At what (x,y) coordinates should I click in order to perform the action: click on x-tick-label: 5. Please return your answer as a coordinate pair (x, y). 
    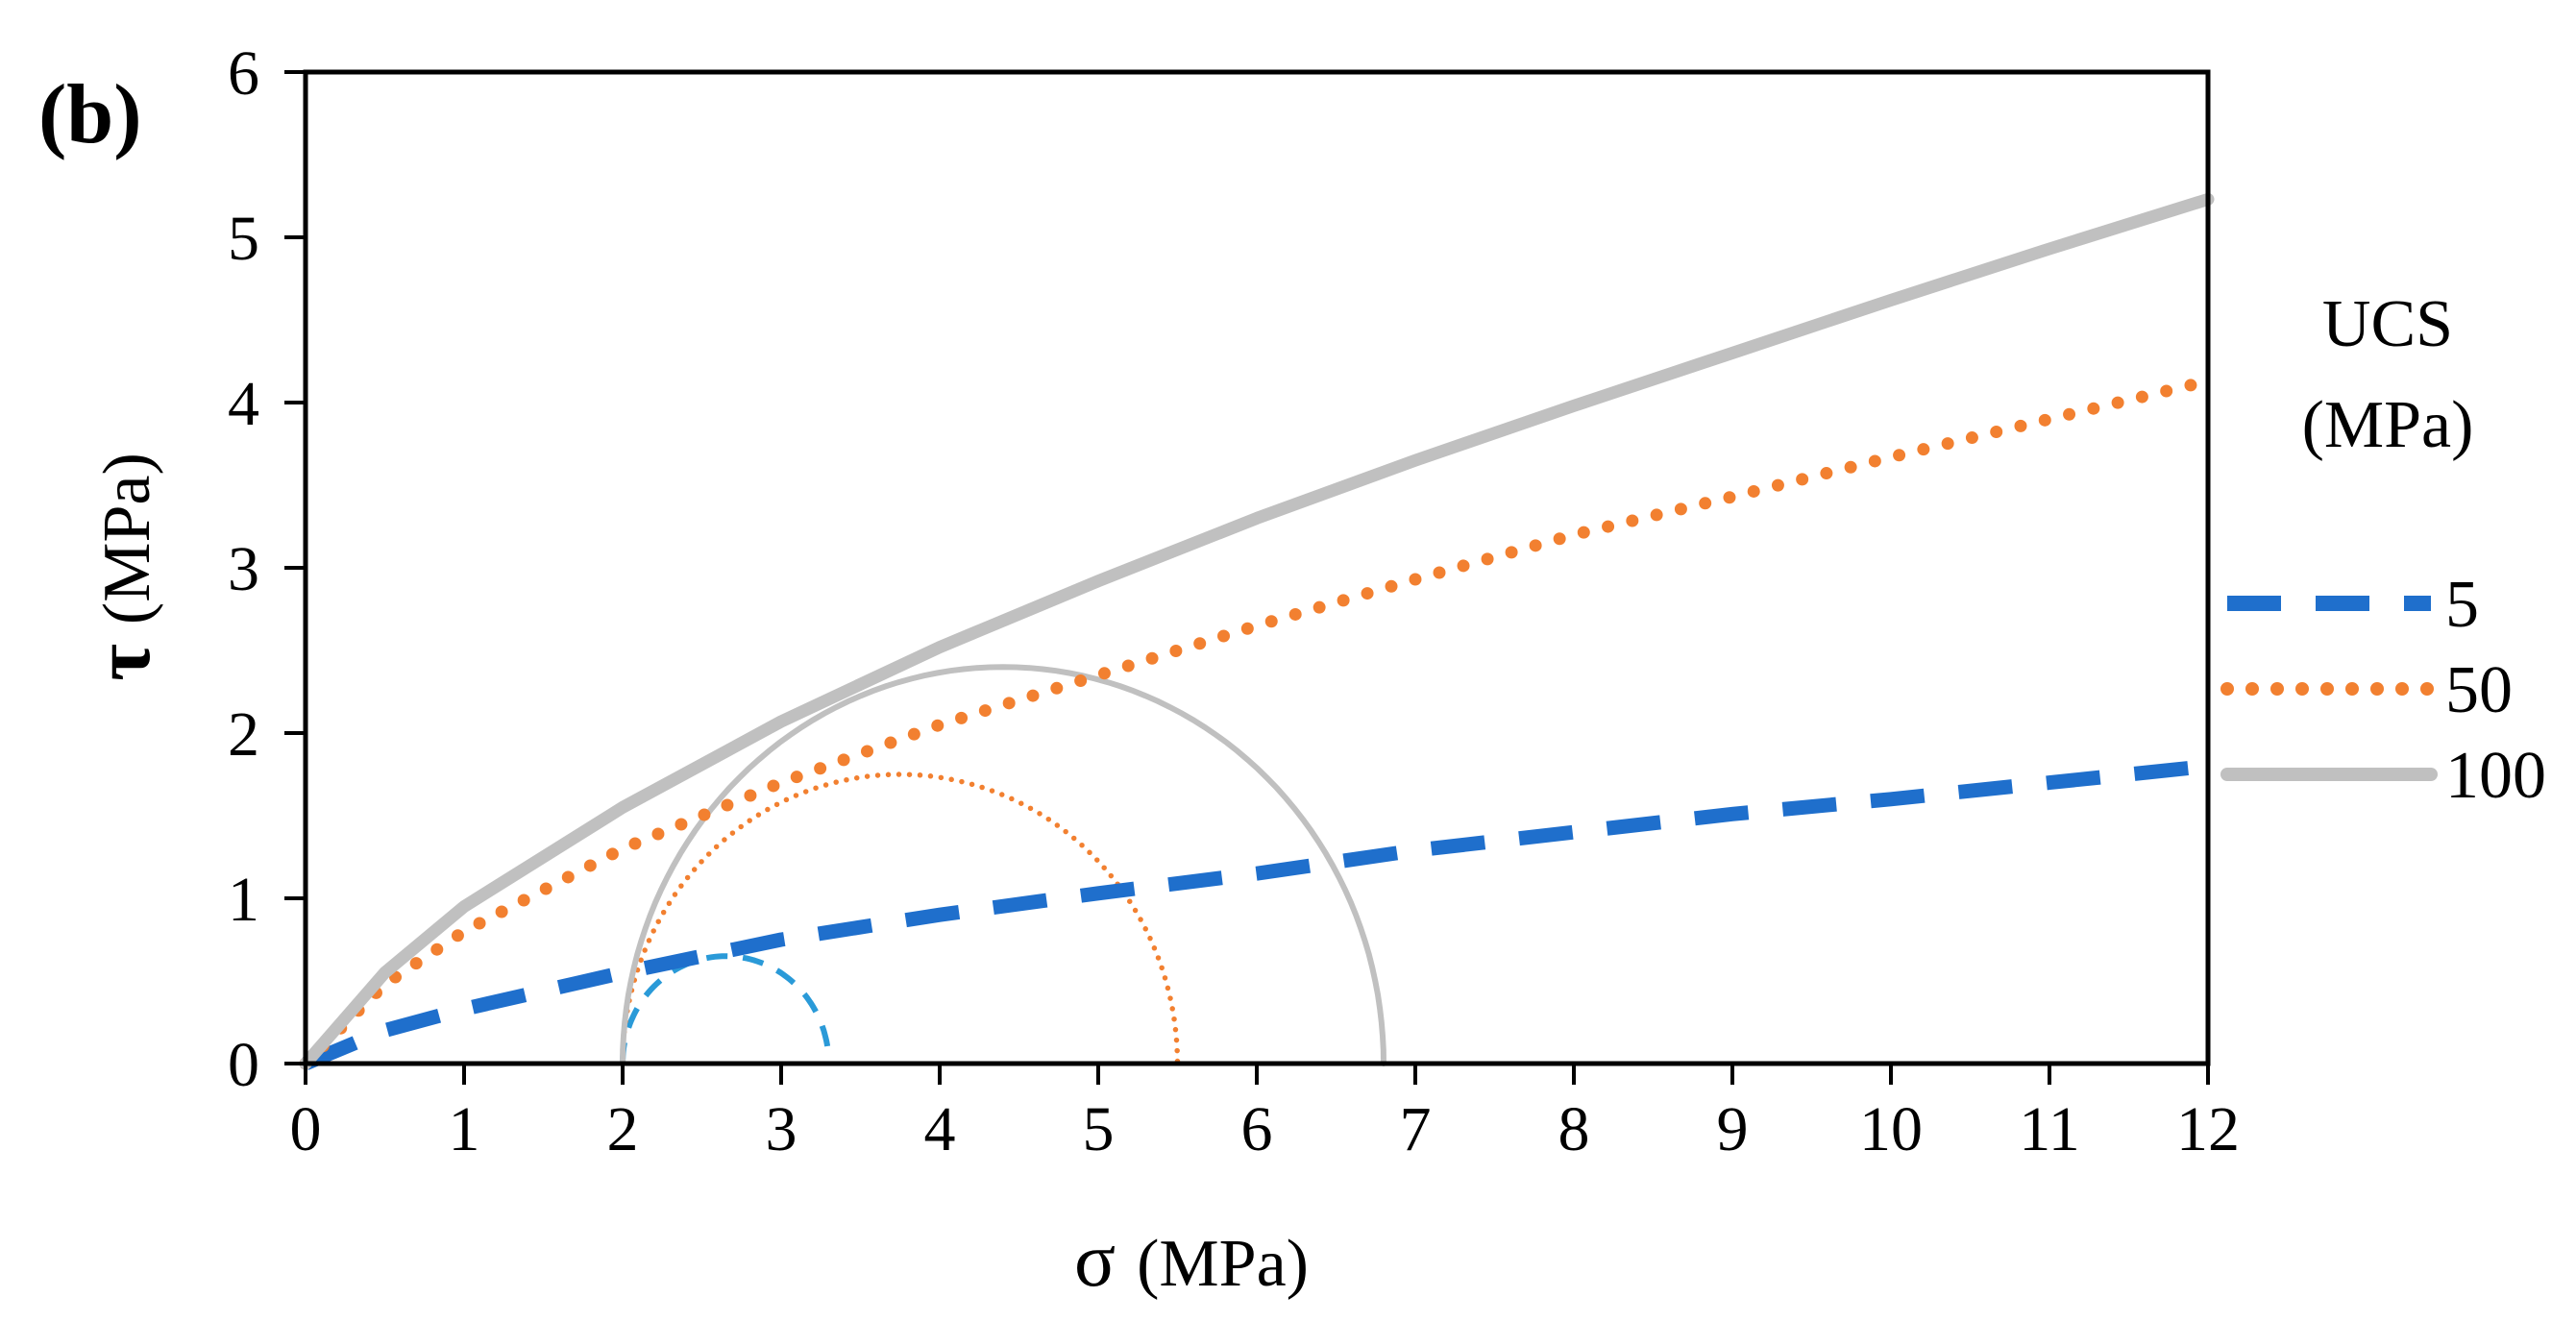
    Looking at the image, I should click on (1099, 1129).